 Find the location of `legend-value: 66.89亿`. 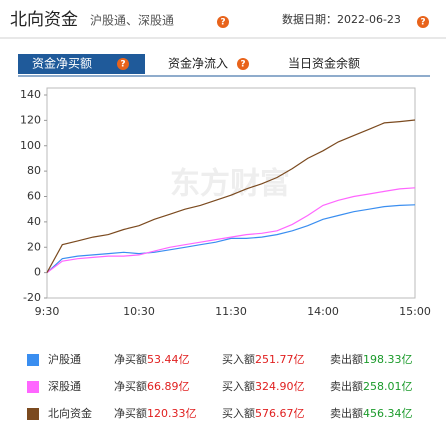

legend-value: 66.89亿 is located at coordinates (168, 386).